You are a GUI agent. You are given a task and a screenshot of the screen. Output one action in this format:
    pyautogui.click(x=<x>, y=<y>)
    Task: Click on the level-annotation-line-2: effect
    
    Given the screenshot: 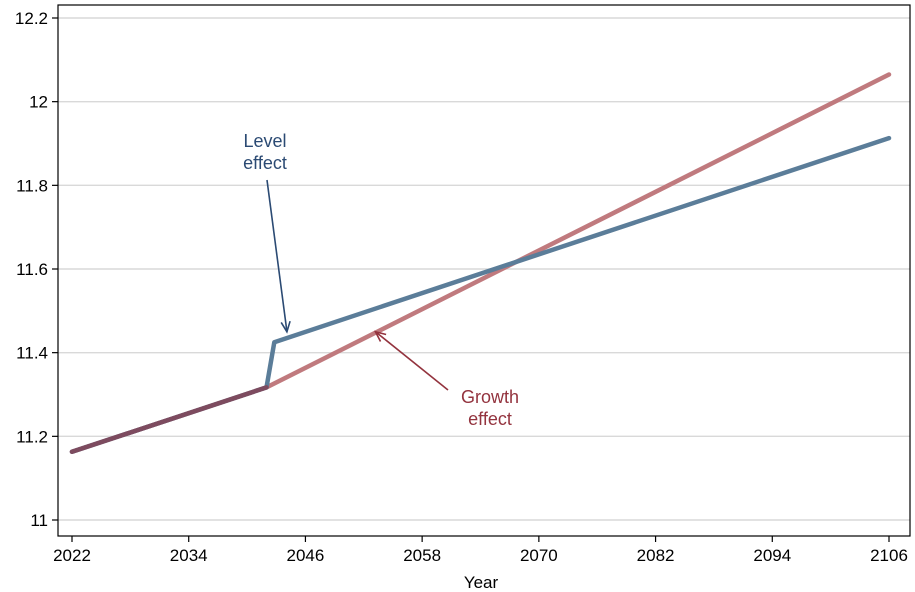 What is the action you would take?
    pyautogui.click(x=265, y=163)
    